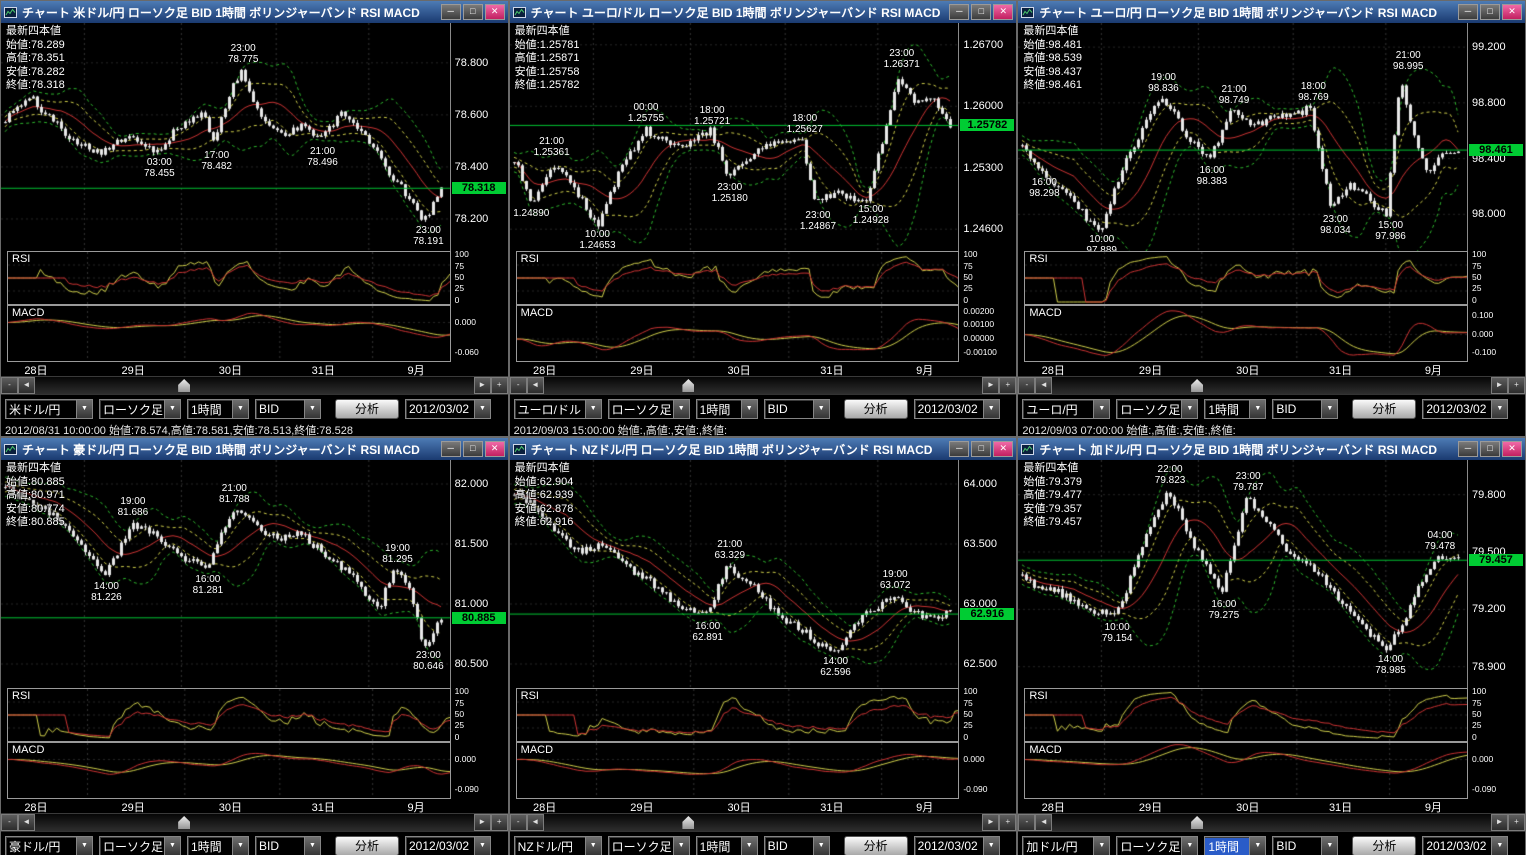 The image size is (1526, 855). I want to click on pair-select: 米ドル/円 ▼, so click(49, 409).